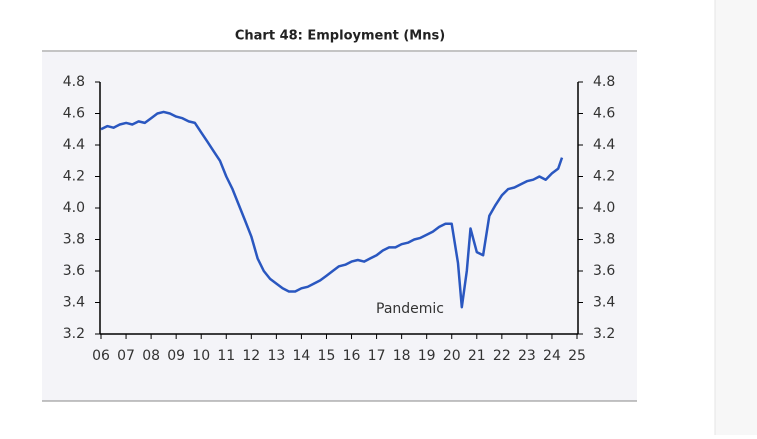 The width and height of the screenshot is (757, 439). Describe the element at coordinates (604, 145) in the screenshot. I see `y2-tick-label: 4.4` at that location.